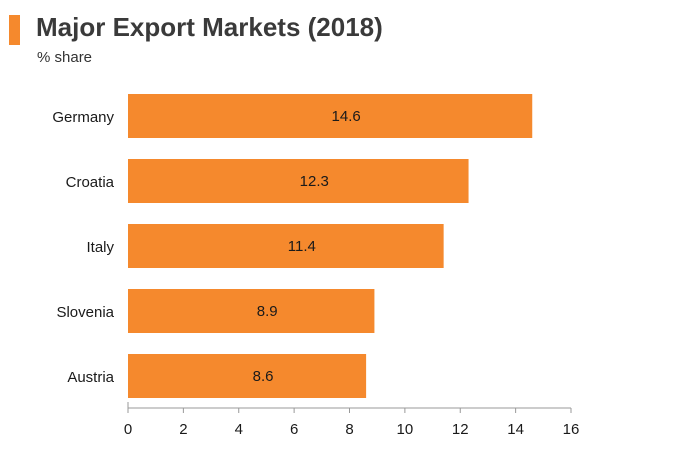 Image resolution: width=700 pixels, height=450 pixels. What do you see at coordinates (298, 181) in the screenshot?
I see `bar-croatia` at bounding box center [298, 181].